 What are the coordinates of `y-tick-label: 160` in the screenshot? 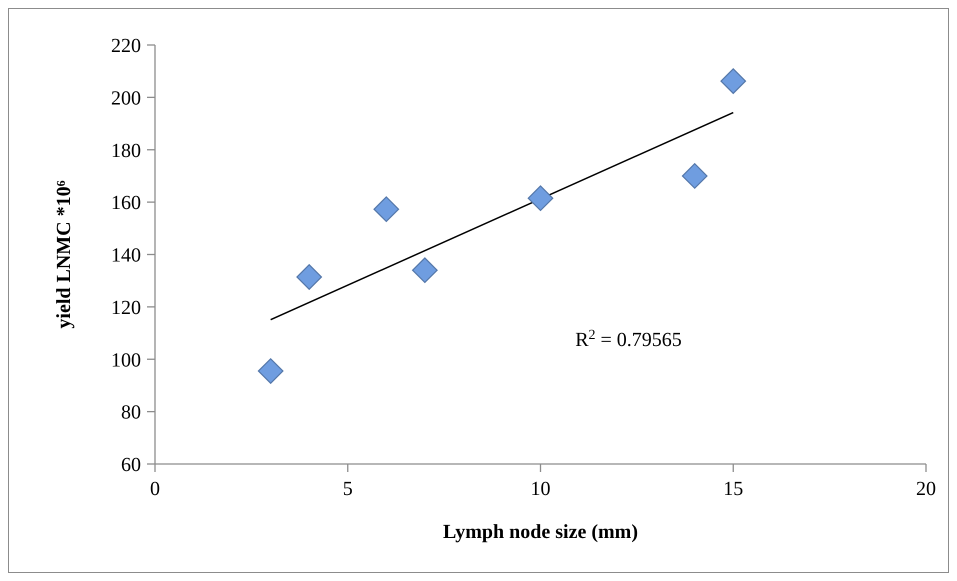 It's located at (126, 203).